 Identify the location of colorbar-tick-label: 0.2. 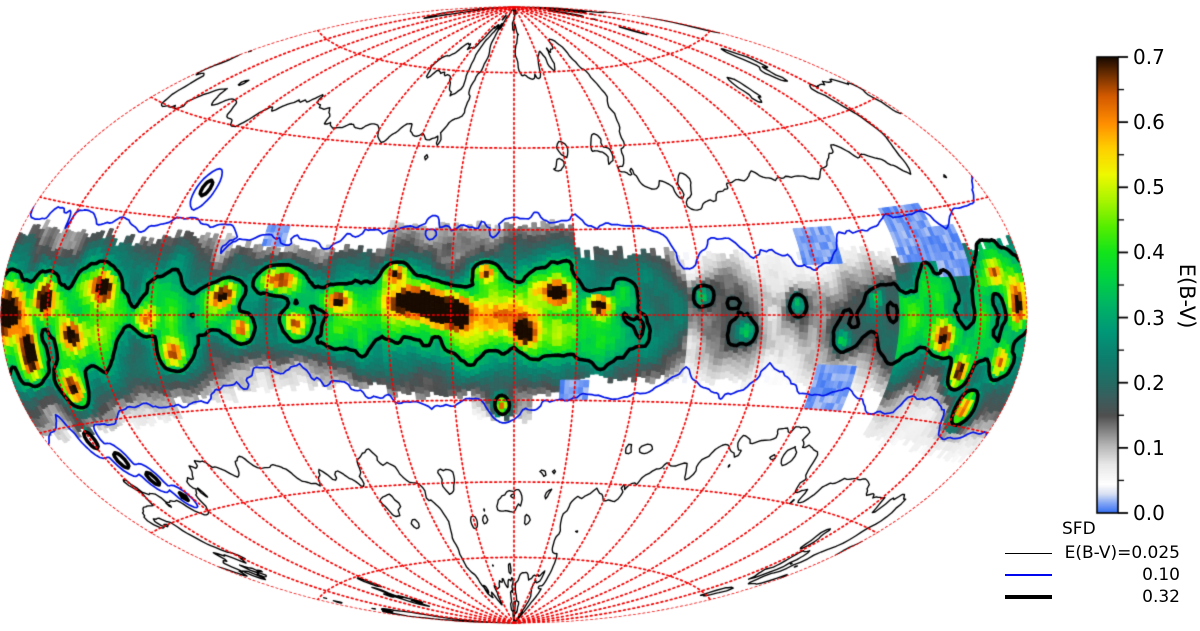
(1149, 382).